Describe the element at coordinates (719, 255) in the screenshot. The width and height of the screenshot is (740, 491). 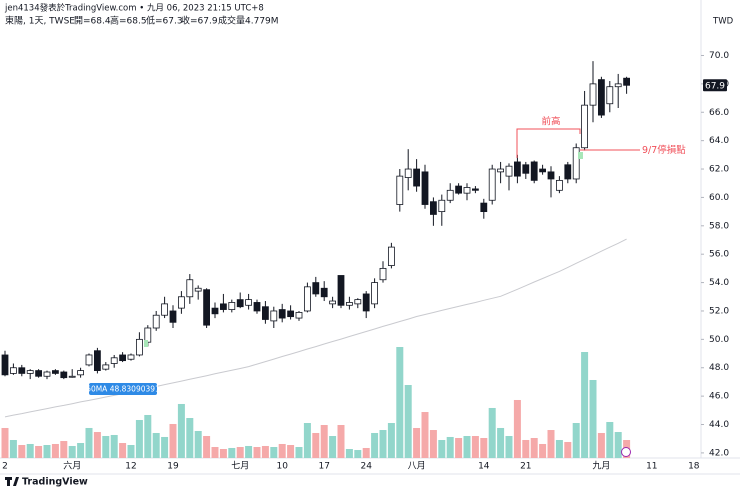
I see `y-tick-label: 56.0` at that location.